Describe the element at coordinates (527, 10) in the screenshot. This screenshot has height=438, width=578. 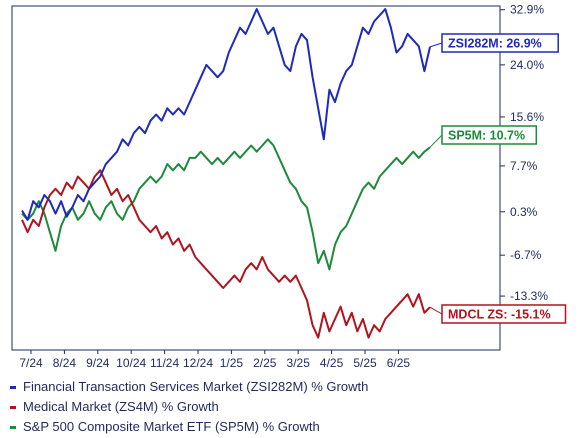
I see `y-tick-label: 32.9%` at that location.